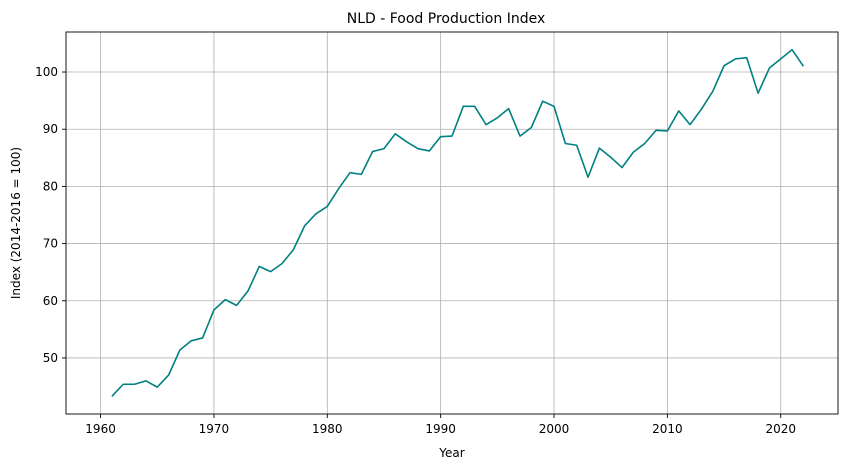 The height and width of the screenshot is (470, 850). Describe the element at coordinates (50, 358) in the screenshot. I see `y-tick-label: 50` at that location.